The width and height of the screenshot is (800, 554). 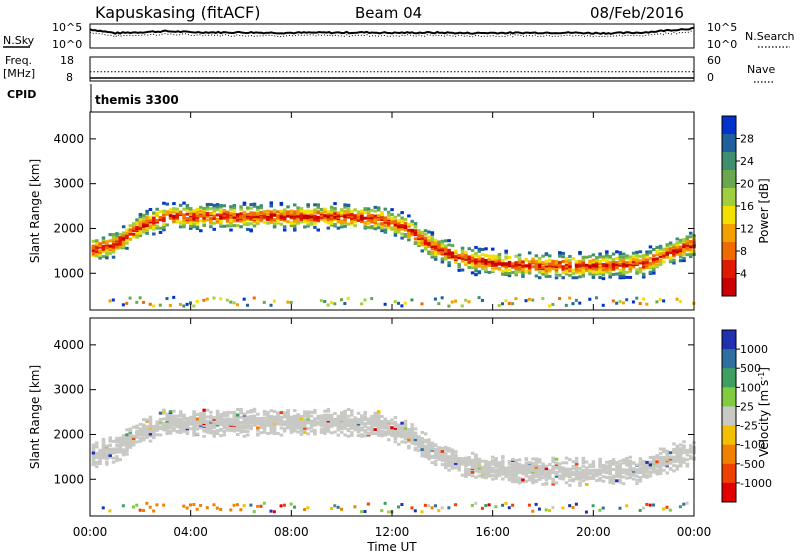 What do you see at coordinates (747, 229) in the screenshot?
I see `colorbar-tick-label: 12` at bounding box center [747, 229].